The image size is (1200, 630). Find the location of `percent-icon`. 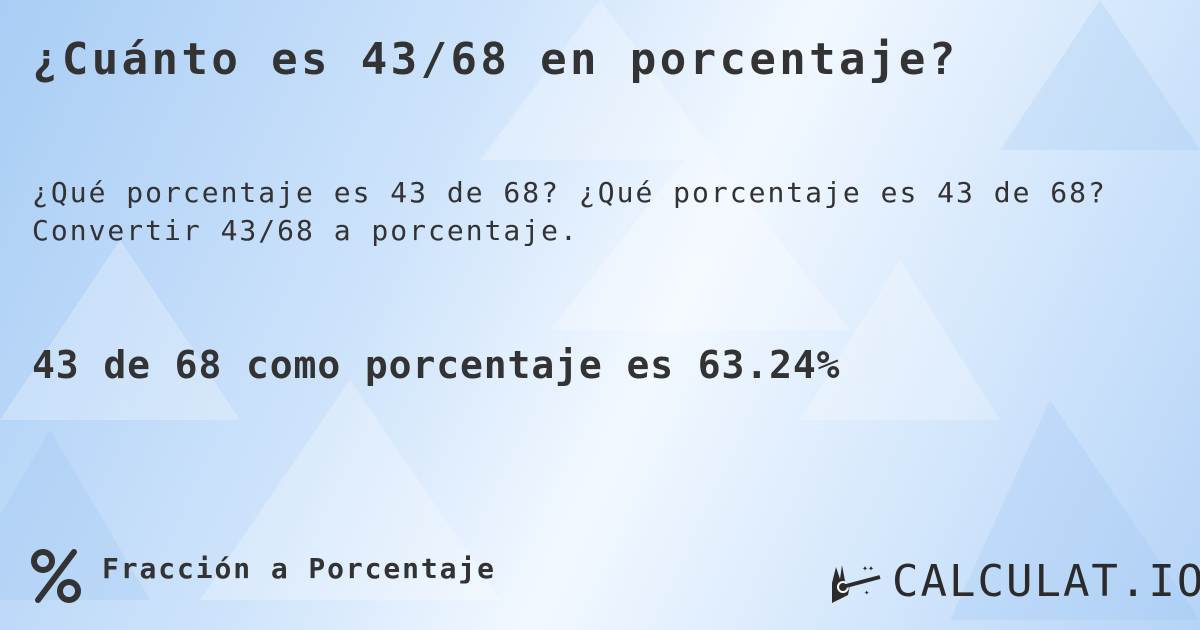

percent-icon is located at coordinates (56, 576).